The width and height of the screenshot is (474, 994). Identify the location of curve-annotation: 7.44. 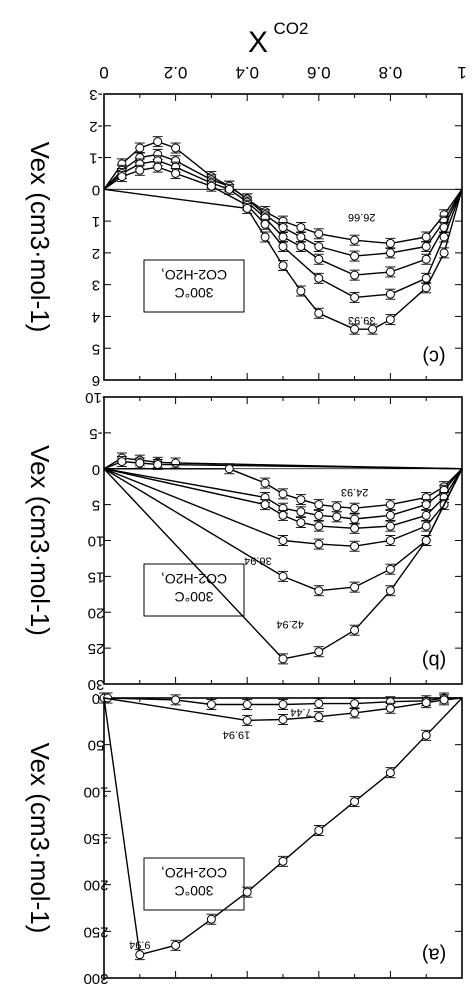
(300, 712).